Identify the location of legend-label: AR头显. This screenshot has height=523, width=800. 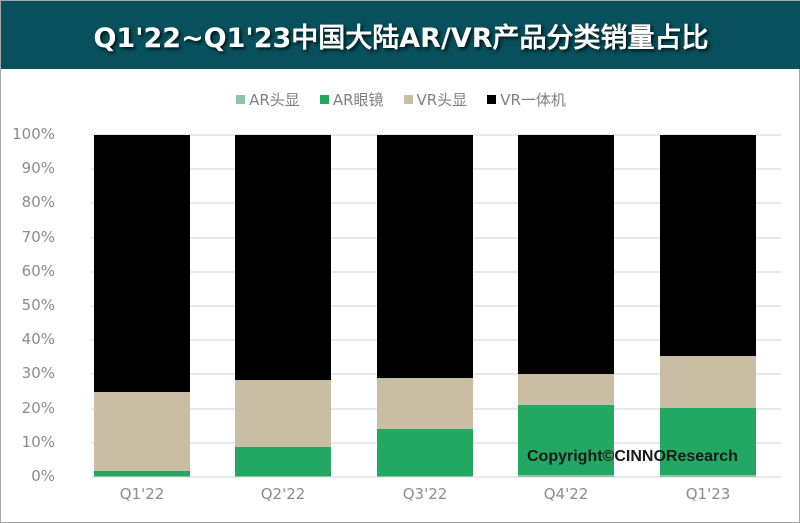
(274, 100).